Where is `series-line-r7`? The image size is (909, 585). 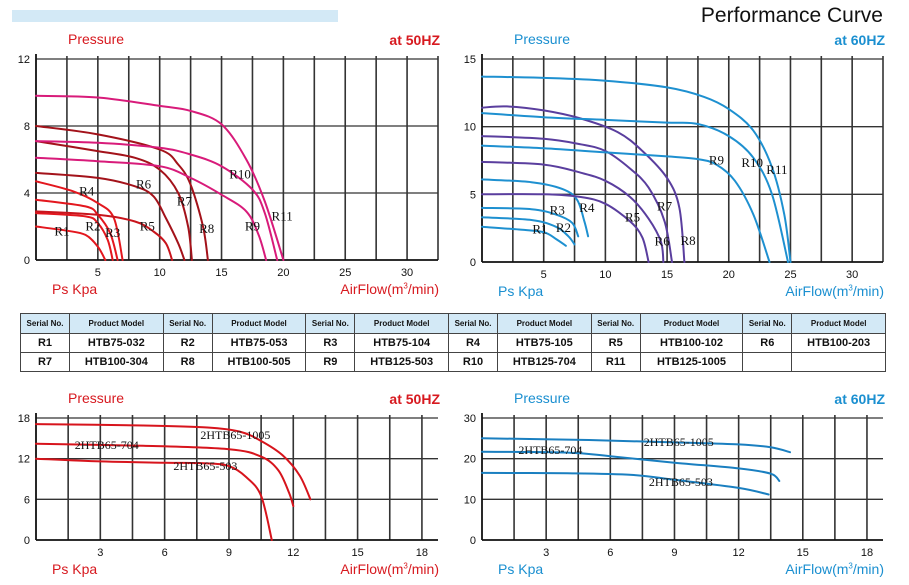 series-line-r7 is located at coordinates (577, 199).